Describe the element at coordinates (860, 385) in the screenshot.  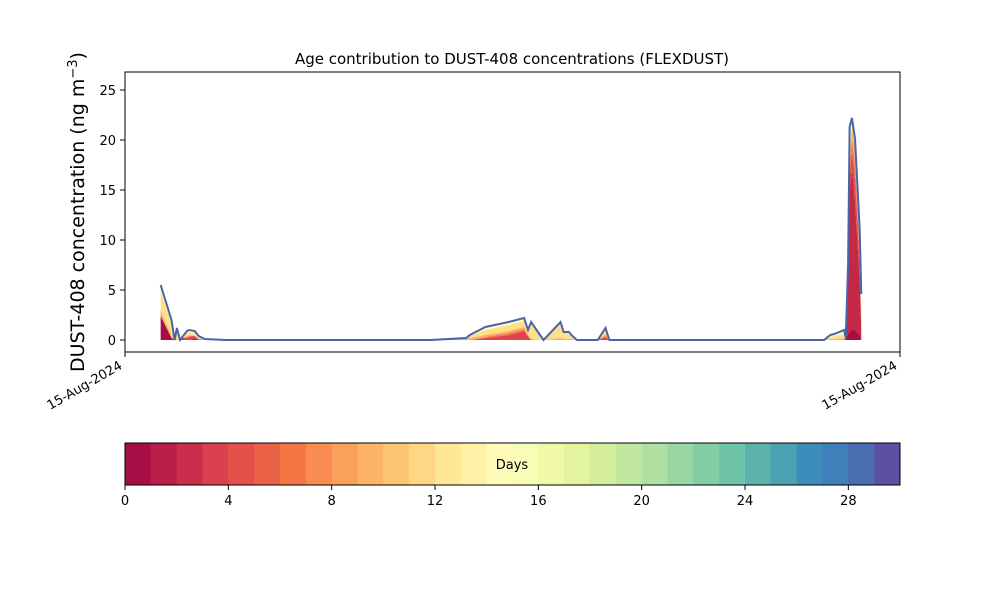
I see `x-tick-label: 15-Aug-2024` at that location.